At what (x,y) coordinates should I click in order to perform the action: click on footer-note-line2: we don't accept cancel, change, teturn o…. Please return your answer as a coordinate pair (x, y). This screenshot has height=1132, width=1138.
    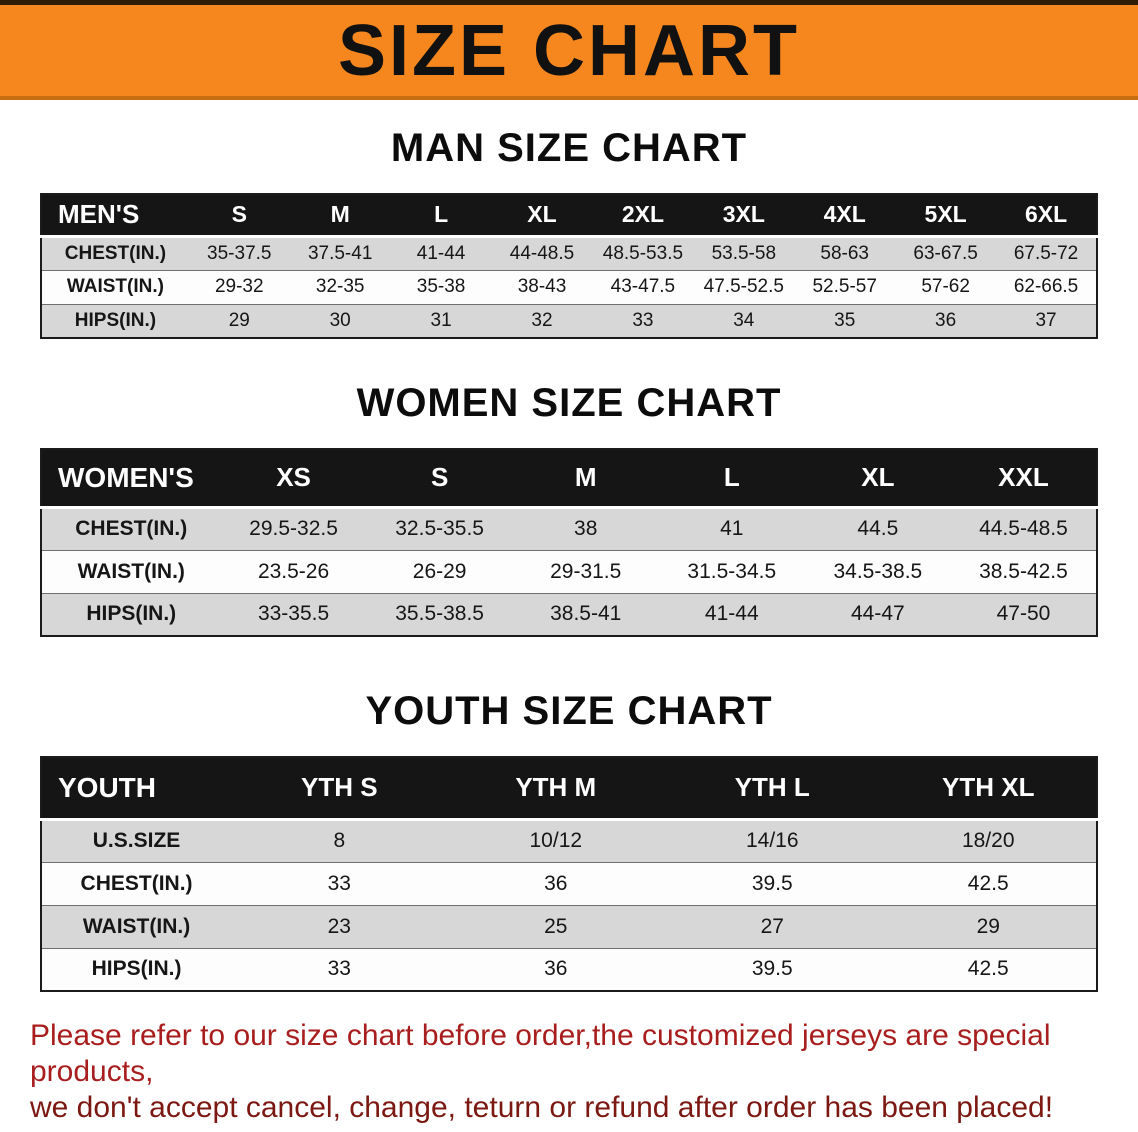
    Looking at the image, I should click on (542, 1107).